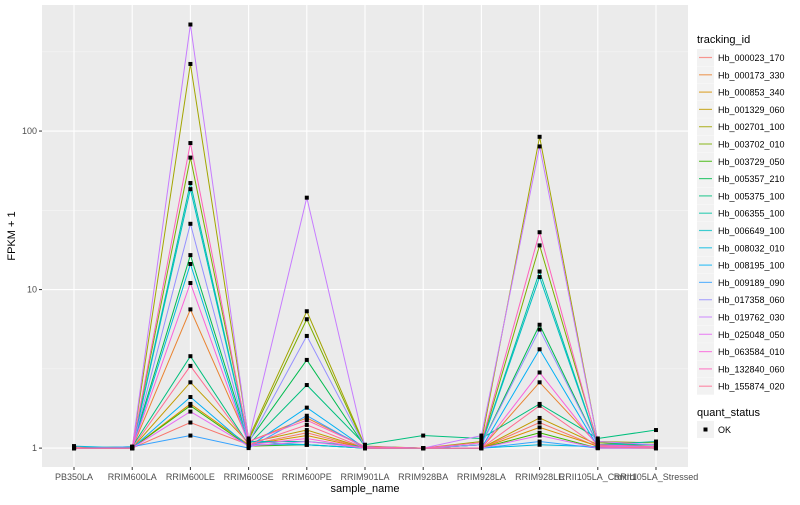 Image resolution: width=800 pixels, height=505 pixels. Describe the element at coordinates (751, 300) in the screenshot. I see `legend-label: Hb_017358_060` at that location.